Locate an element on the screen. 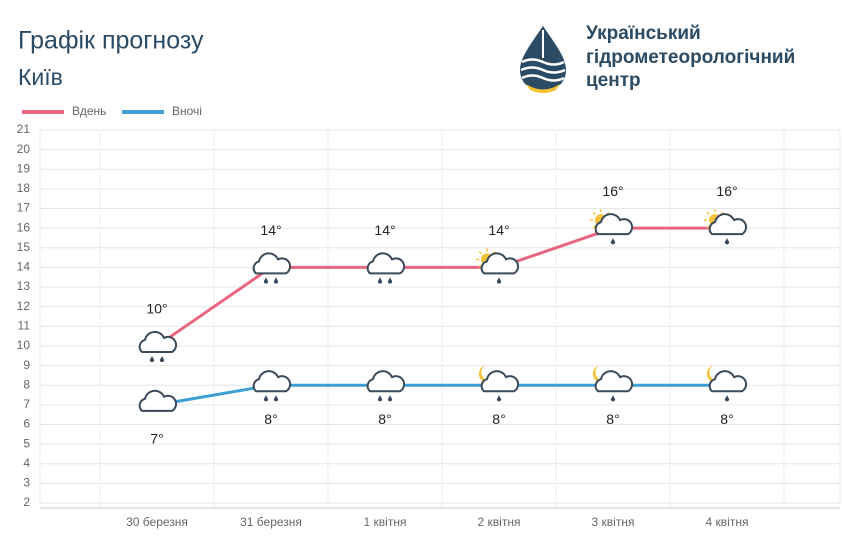  legend-label: Вночі is located at coordinates (187, 111).